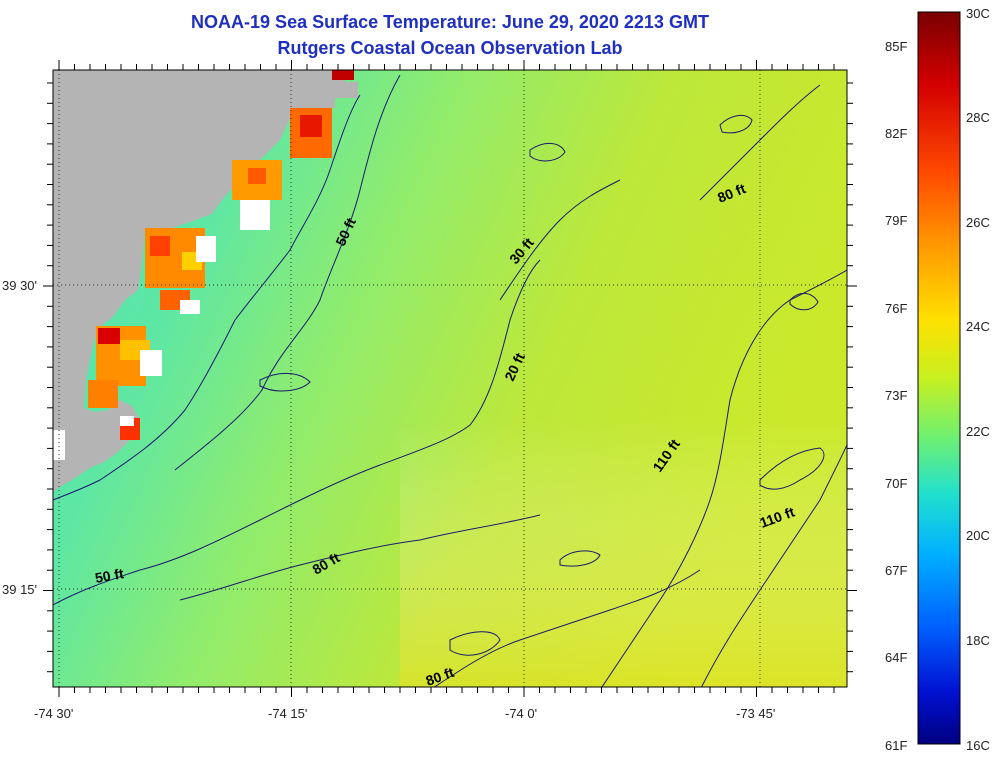  Describe the element at coordinates (978, 13) in the screenshot. I see `colorbar-c-label: 30C` at that location.